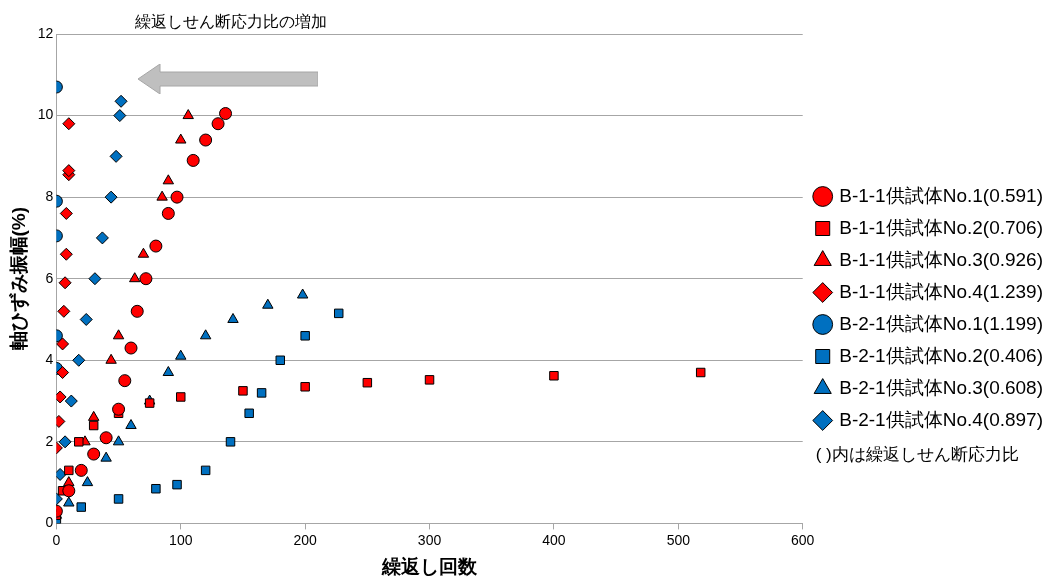 This screenshot has width=1055, height=587. I want to click on x-tick-label: 400, so click(554, 539).